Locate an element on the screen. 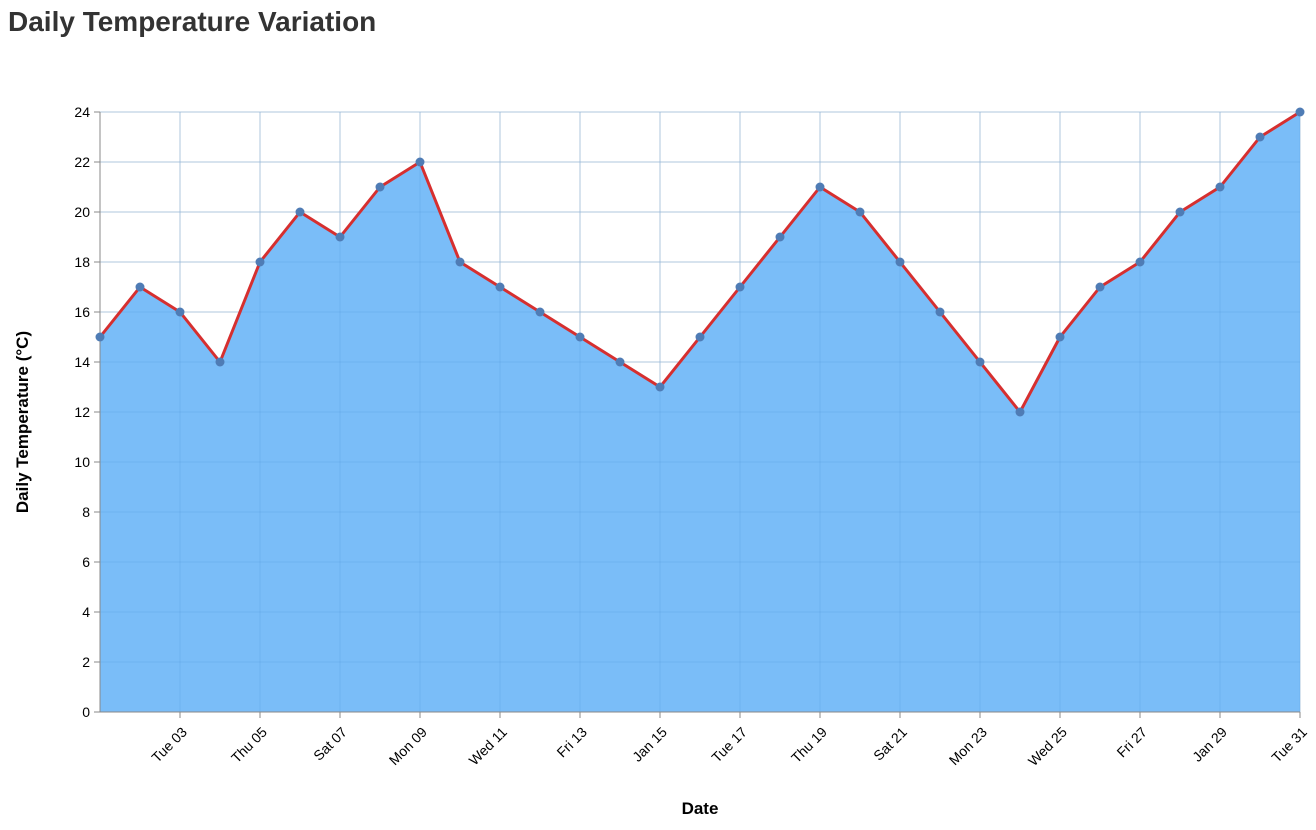  x-tick-label: Sat 21 is located at coordinates (890, 744).